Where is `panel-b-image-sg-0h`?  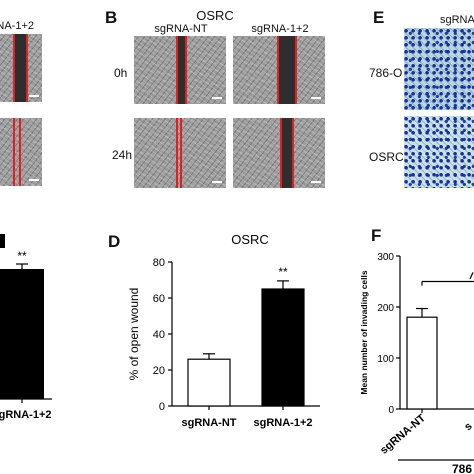
panel-b-image-sg-0h is located at coordinates (279, 70).